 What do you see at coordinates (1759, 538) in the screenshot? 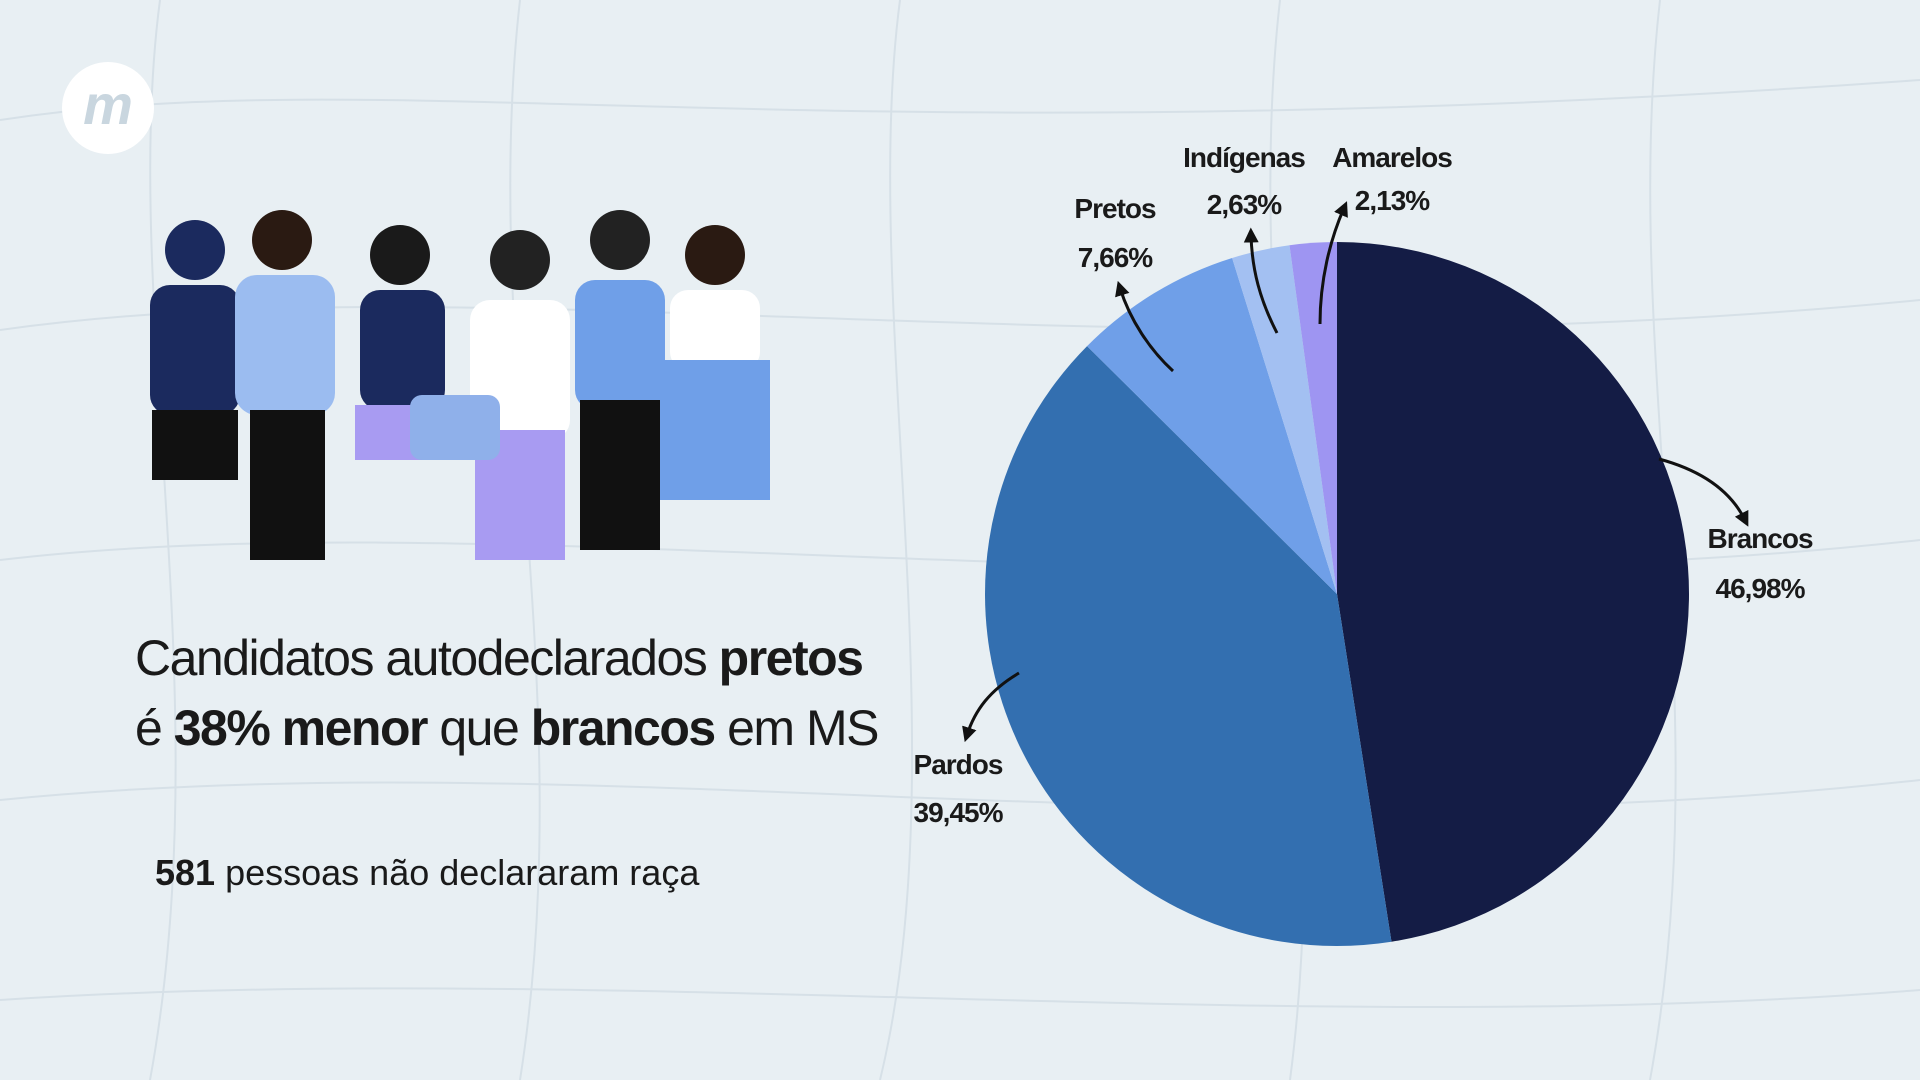
I see `slice-label: Brancos` at bounding box center [1759, 538].